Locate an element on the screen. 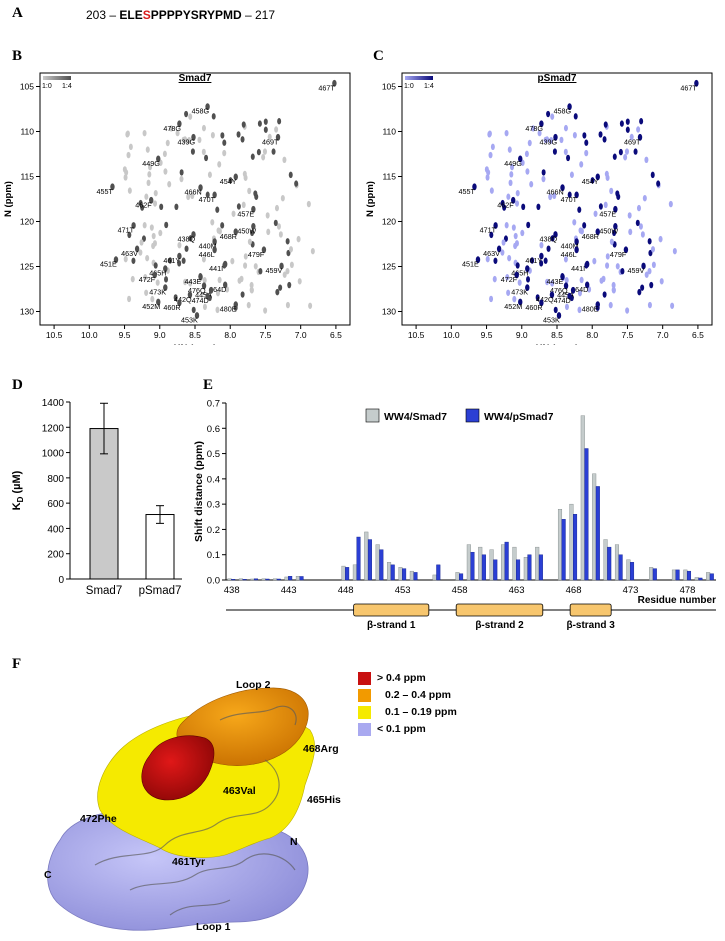 The height and width of the screenshot is (941, 725). peak-label: 451E is located at coordinates (470, 264).